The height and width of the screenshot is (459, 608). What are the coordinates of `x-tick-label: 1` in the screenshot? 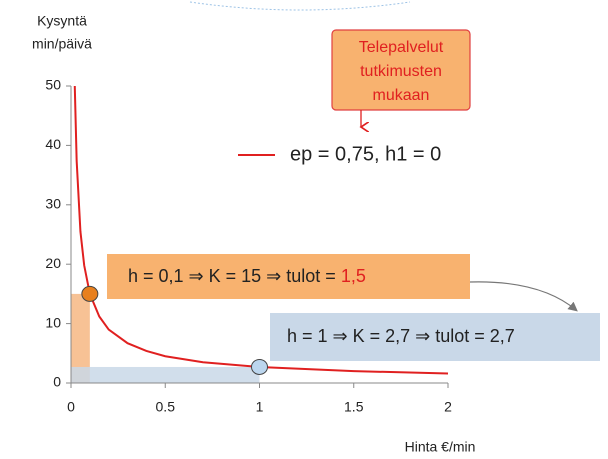 It's located at (260, 407).